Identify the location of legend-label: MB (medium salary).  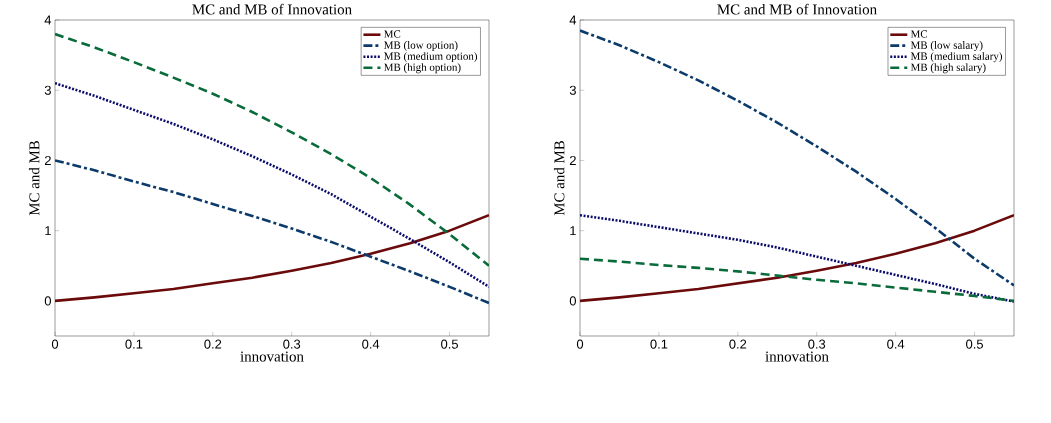
(956, 57).